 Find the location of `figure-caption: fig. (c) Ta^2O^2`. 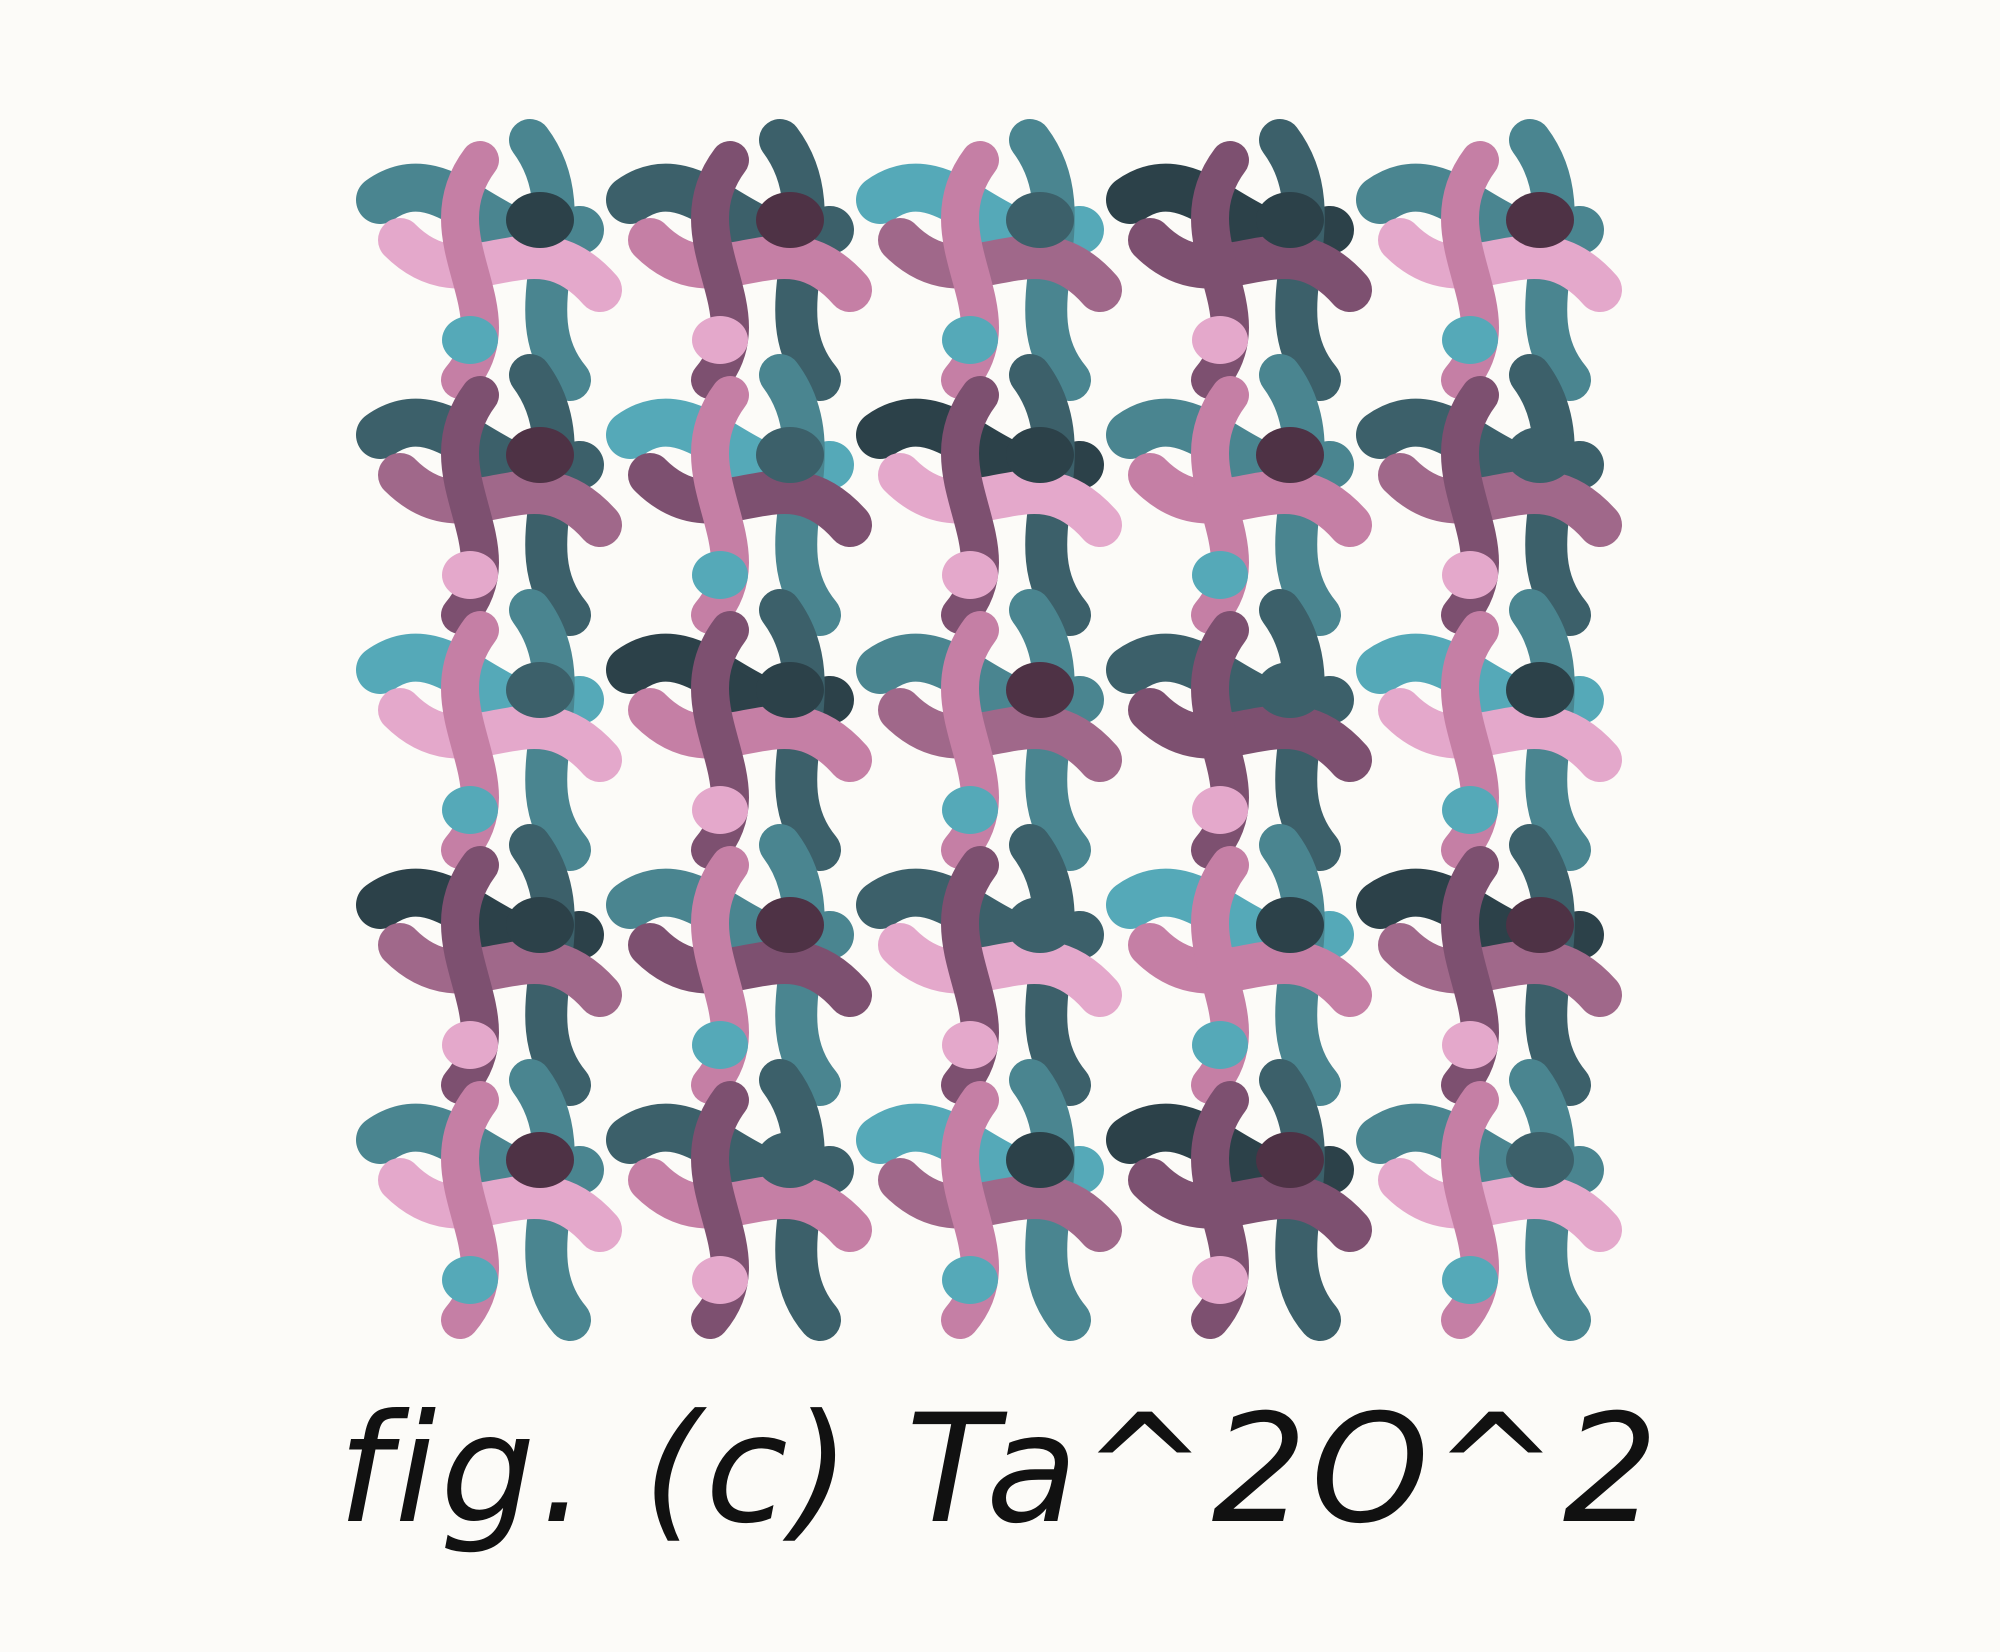

figure-caption: fig. (c) Ta^2O^2 is located at coordinates (1000, 1470).